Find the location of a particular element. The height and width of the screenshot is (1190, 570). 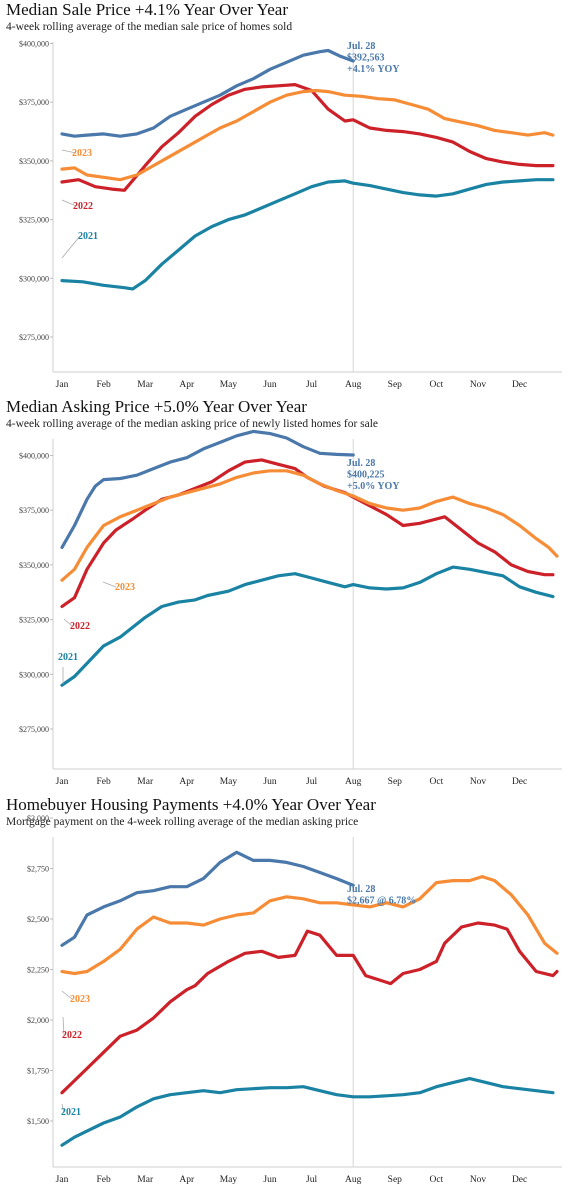

chart-title: Median Asking Price +5.0% Year Over Year is located at coordinates (156, 406).